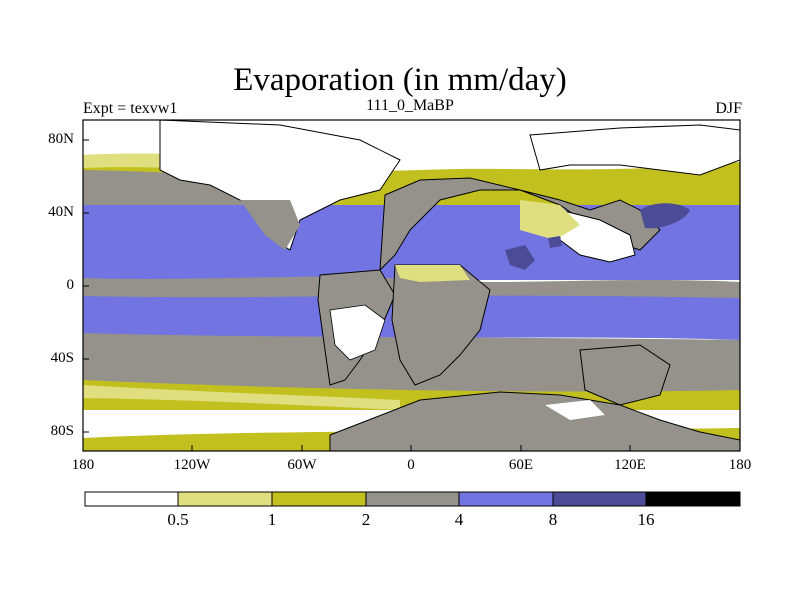 This screenshot has height=600, width=800. What do you see at coordinates (192, 465) in the screenshot?
I see `lon-label-120w: 120W` at bounding box center [192, 465].